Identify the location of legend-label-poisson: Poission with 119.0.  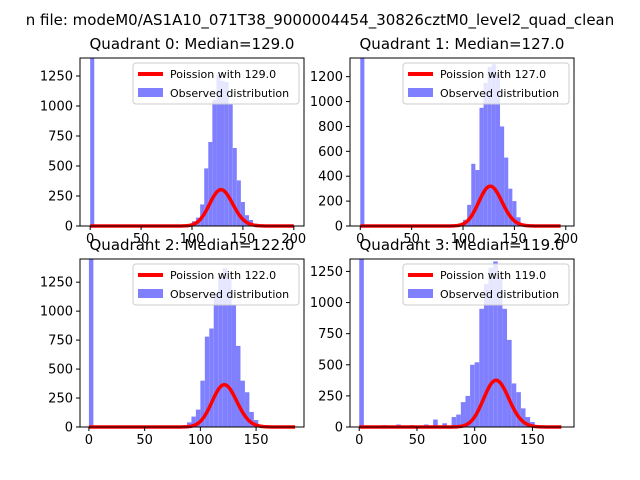
(493, 275).